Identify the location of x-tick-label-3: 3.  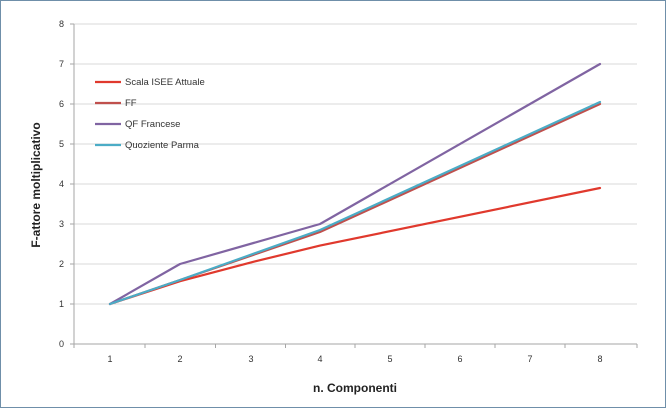
(250, 359).